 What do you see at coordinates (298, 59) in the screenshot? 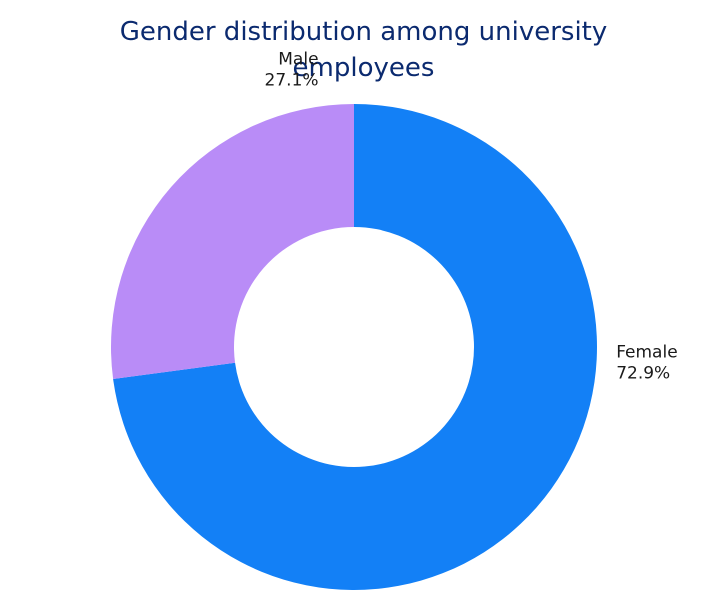
I see `slice-label-male: Male` at bounding box center [298, 59].